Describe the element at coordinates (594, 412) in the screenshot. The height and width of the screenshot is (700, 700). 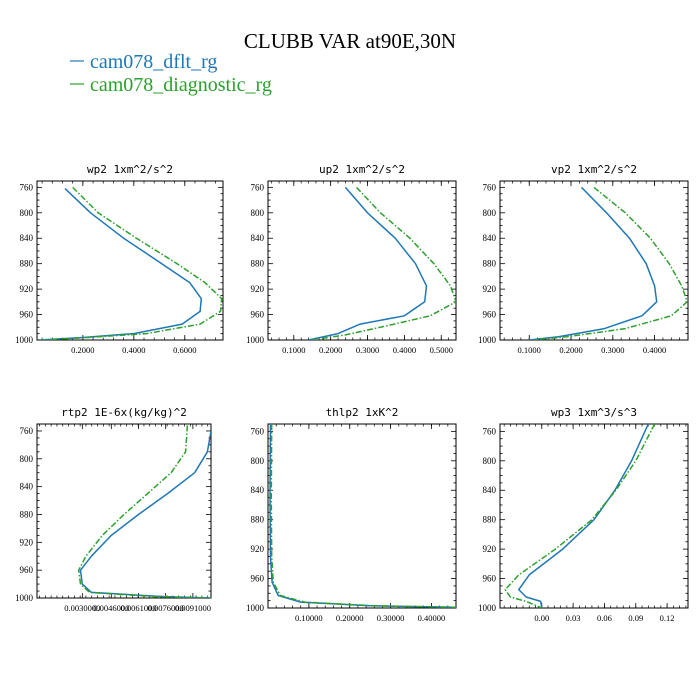
I see `panel-title: wp3 1xm^3/s^3` at that location.